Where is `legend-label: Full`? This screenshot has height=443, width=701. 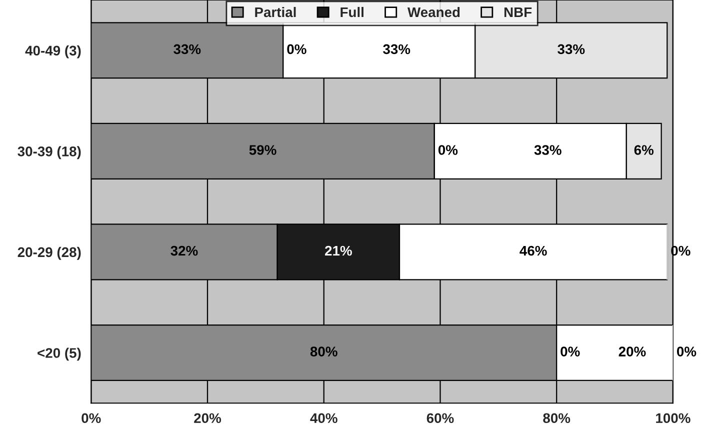 legend-label: Full is located at coordinates (352, 12).